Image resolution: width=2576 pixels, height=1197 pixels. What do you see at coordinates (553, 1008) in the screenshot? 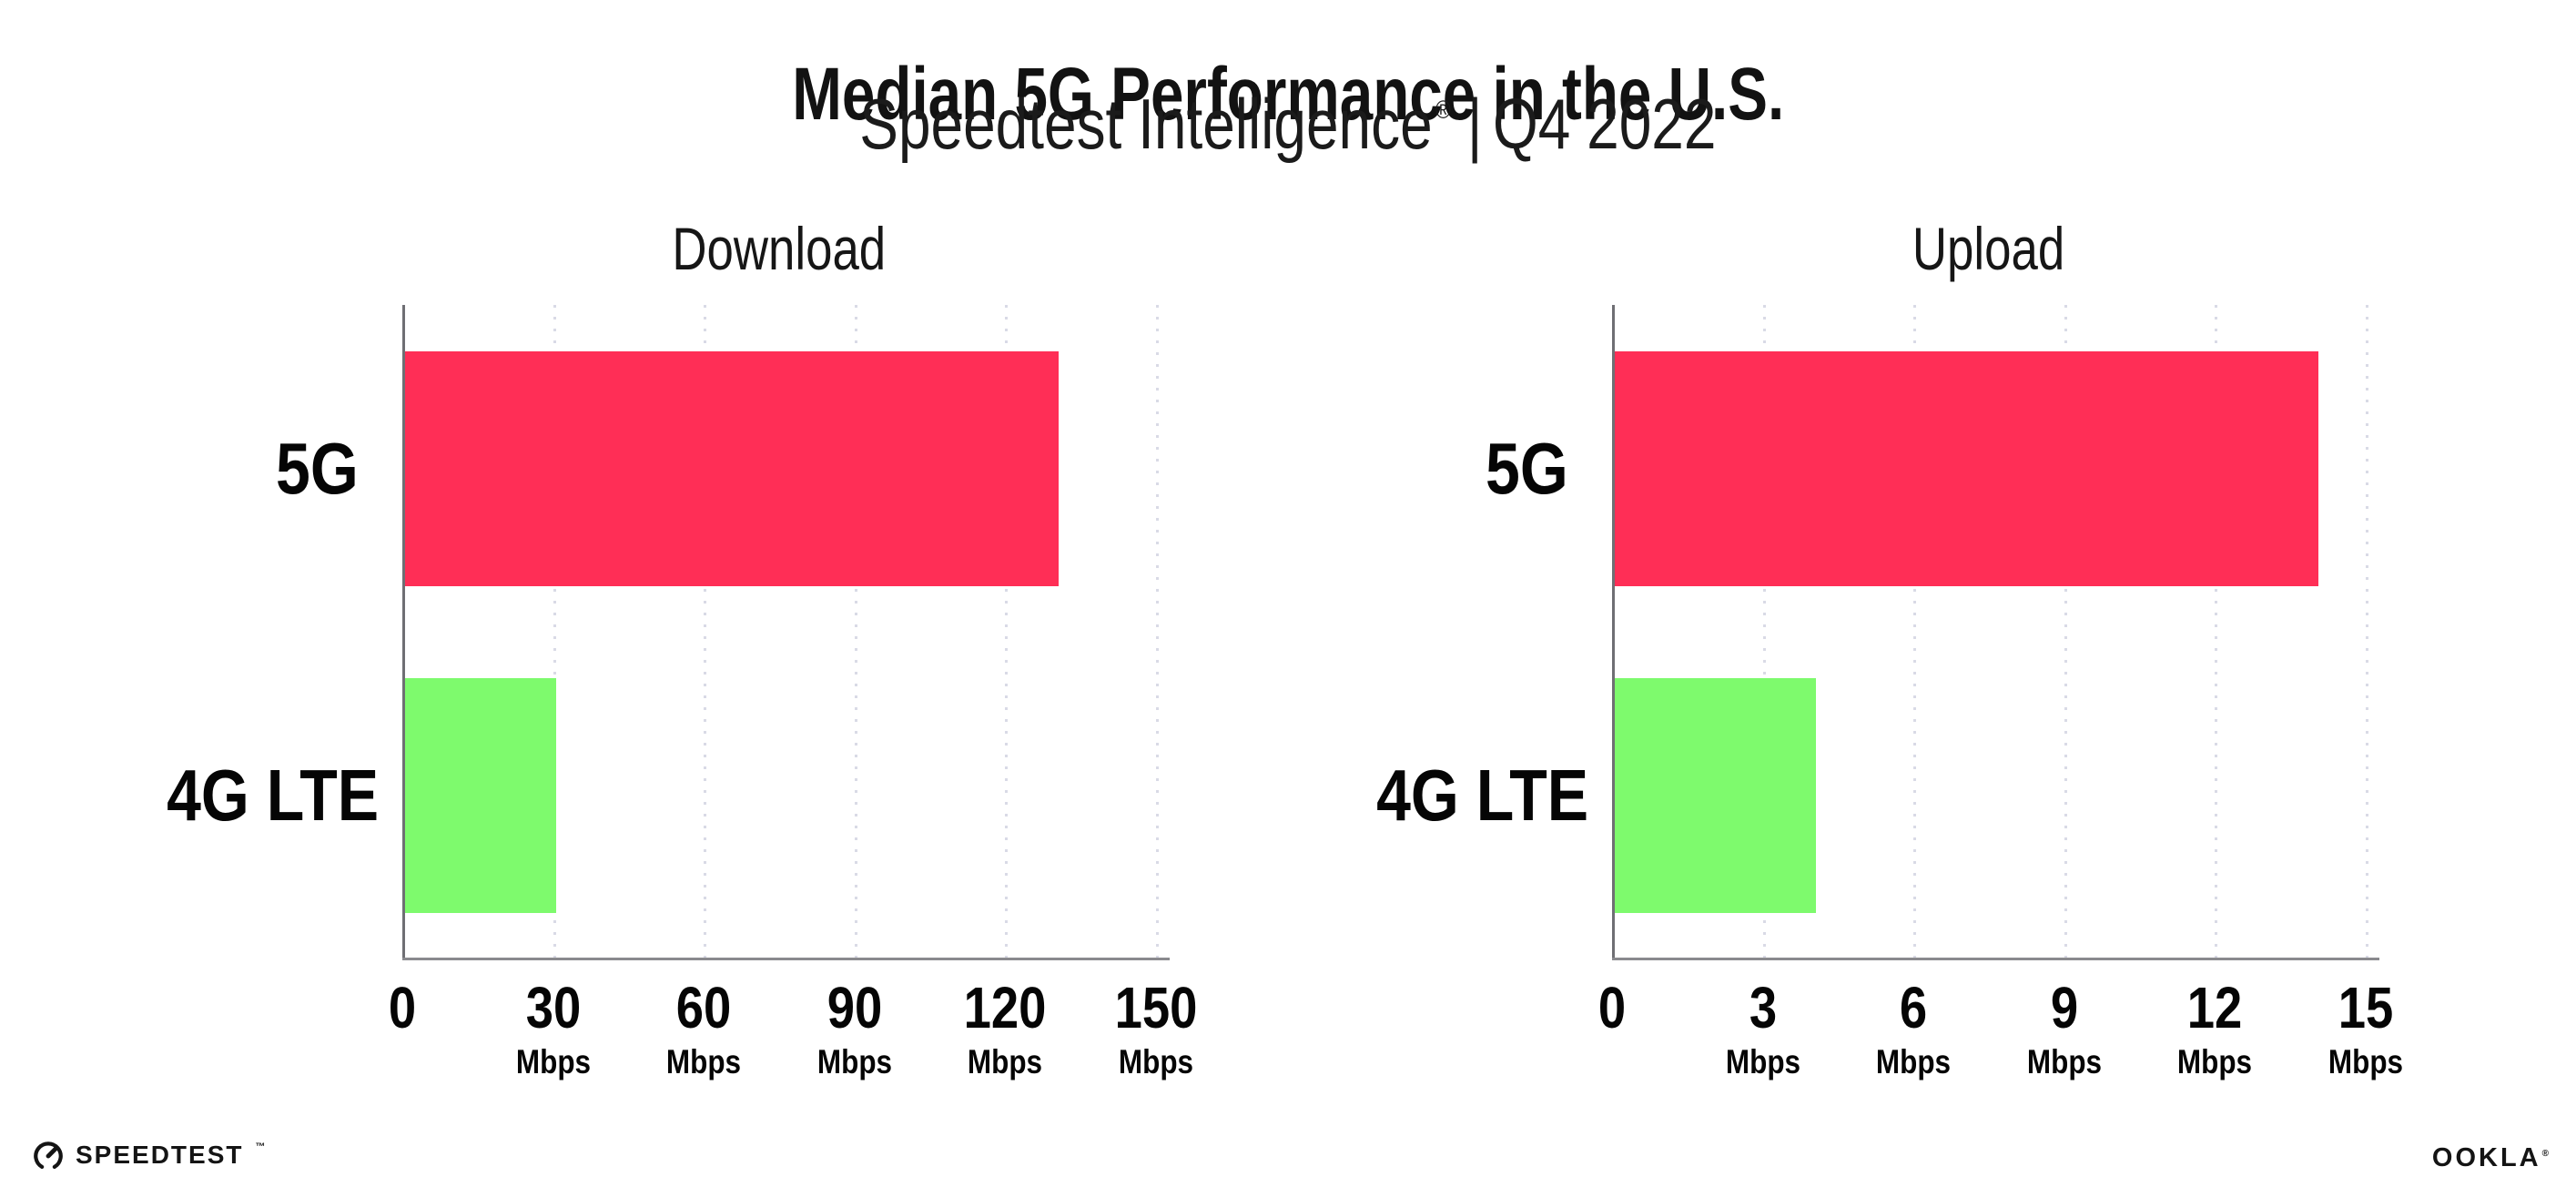
I see `tick-value: 30` at bounding box center [553, 1008].